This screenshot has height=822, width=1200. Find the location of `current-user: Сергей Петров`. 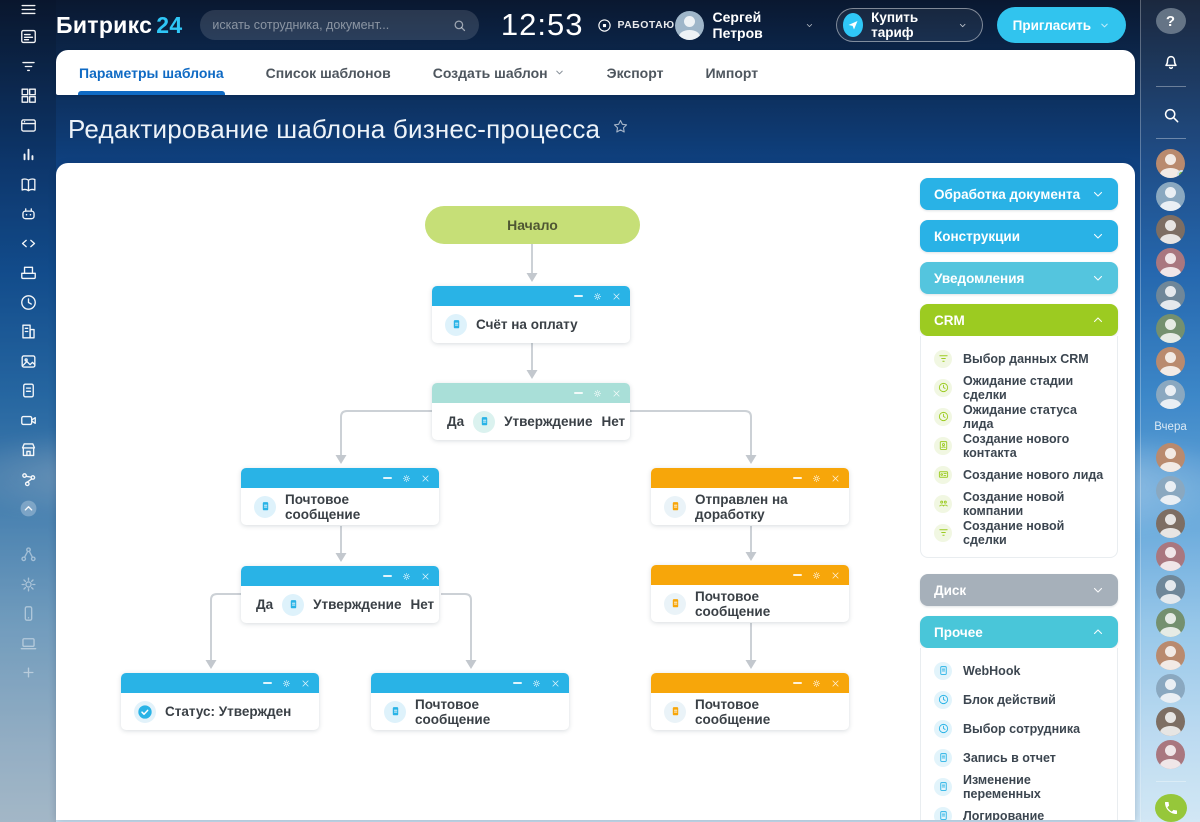

current-user: Сергей Петров is located at coordinates (744, 25).